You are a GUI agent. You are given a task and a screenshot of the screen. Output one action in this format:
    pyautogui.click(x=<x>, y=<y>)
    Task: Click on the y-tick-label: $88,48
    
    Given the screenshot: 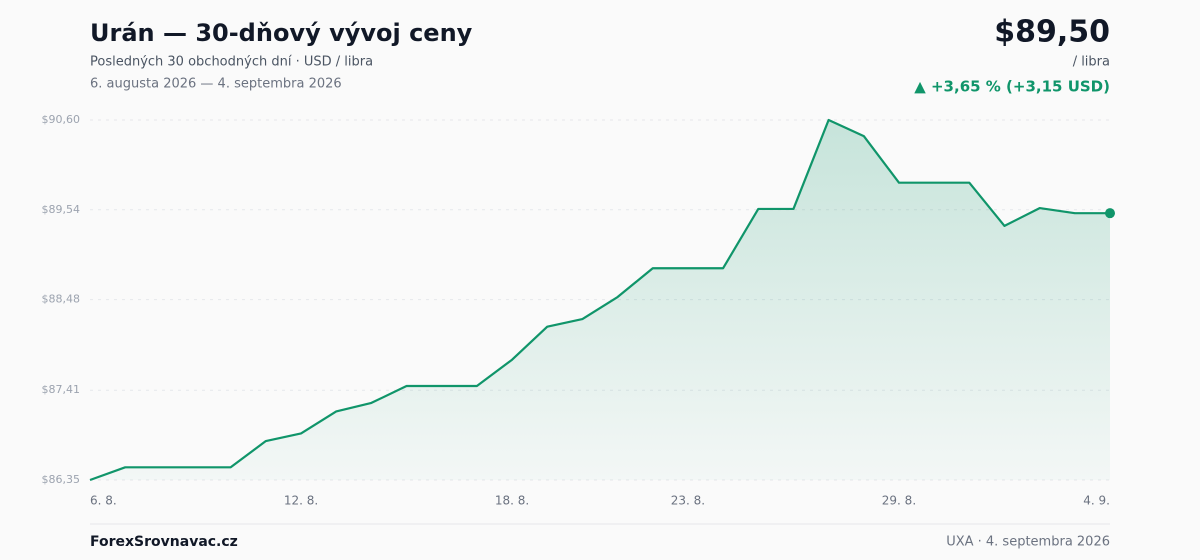 What is the action you would take?
    pyautogui.click(x=61, y=299)
    